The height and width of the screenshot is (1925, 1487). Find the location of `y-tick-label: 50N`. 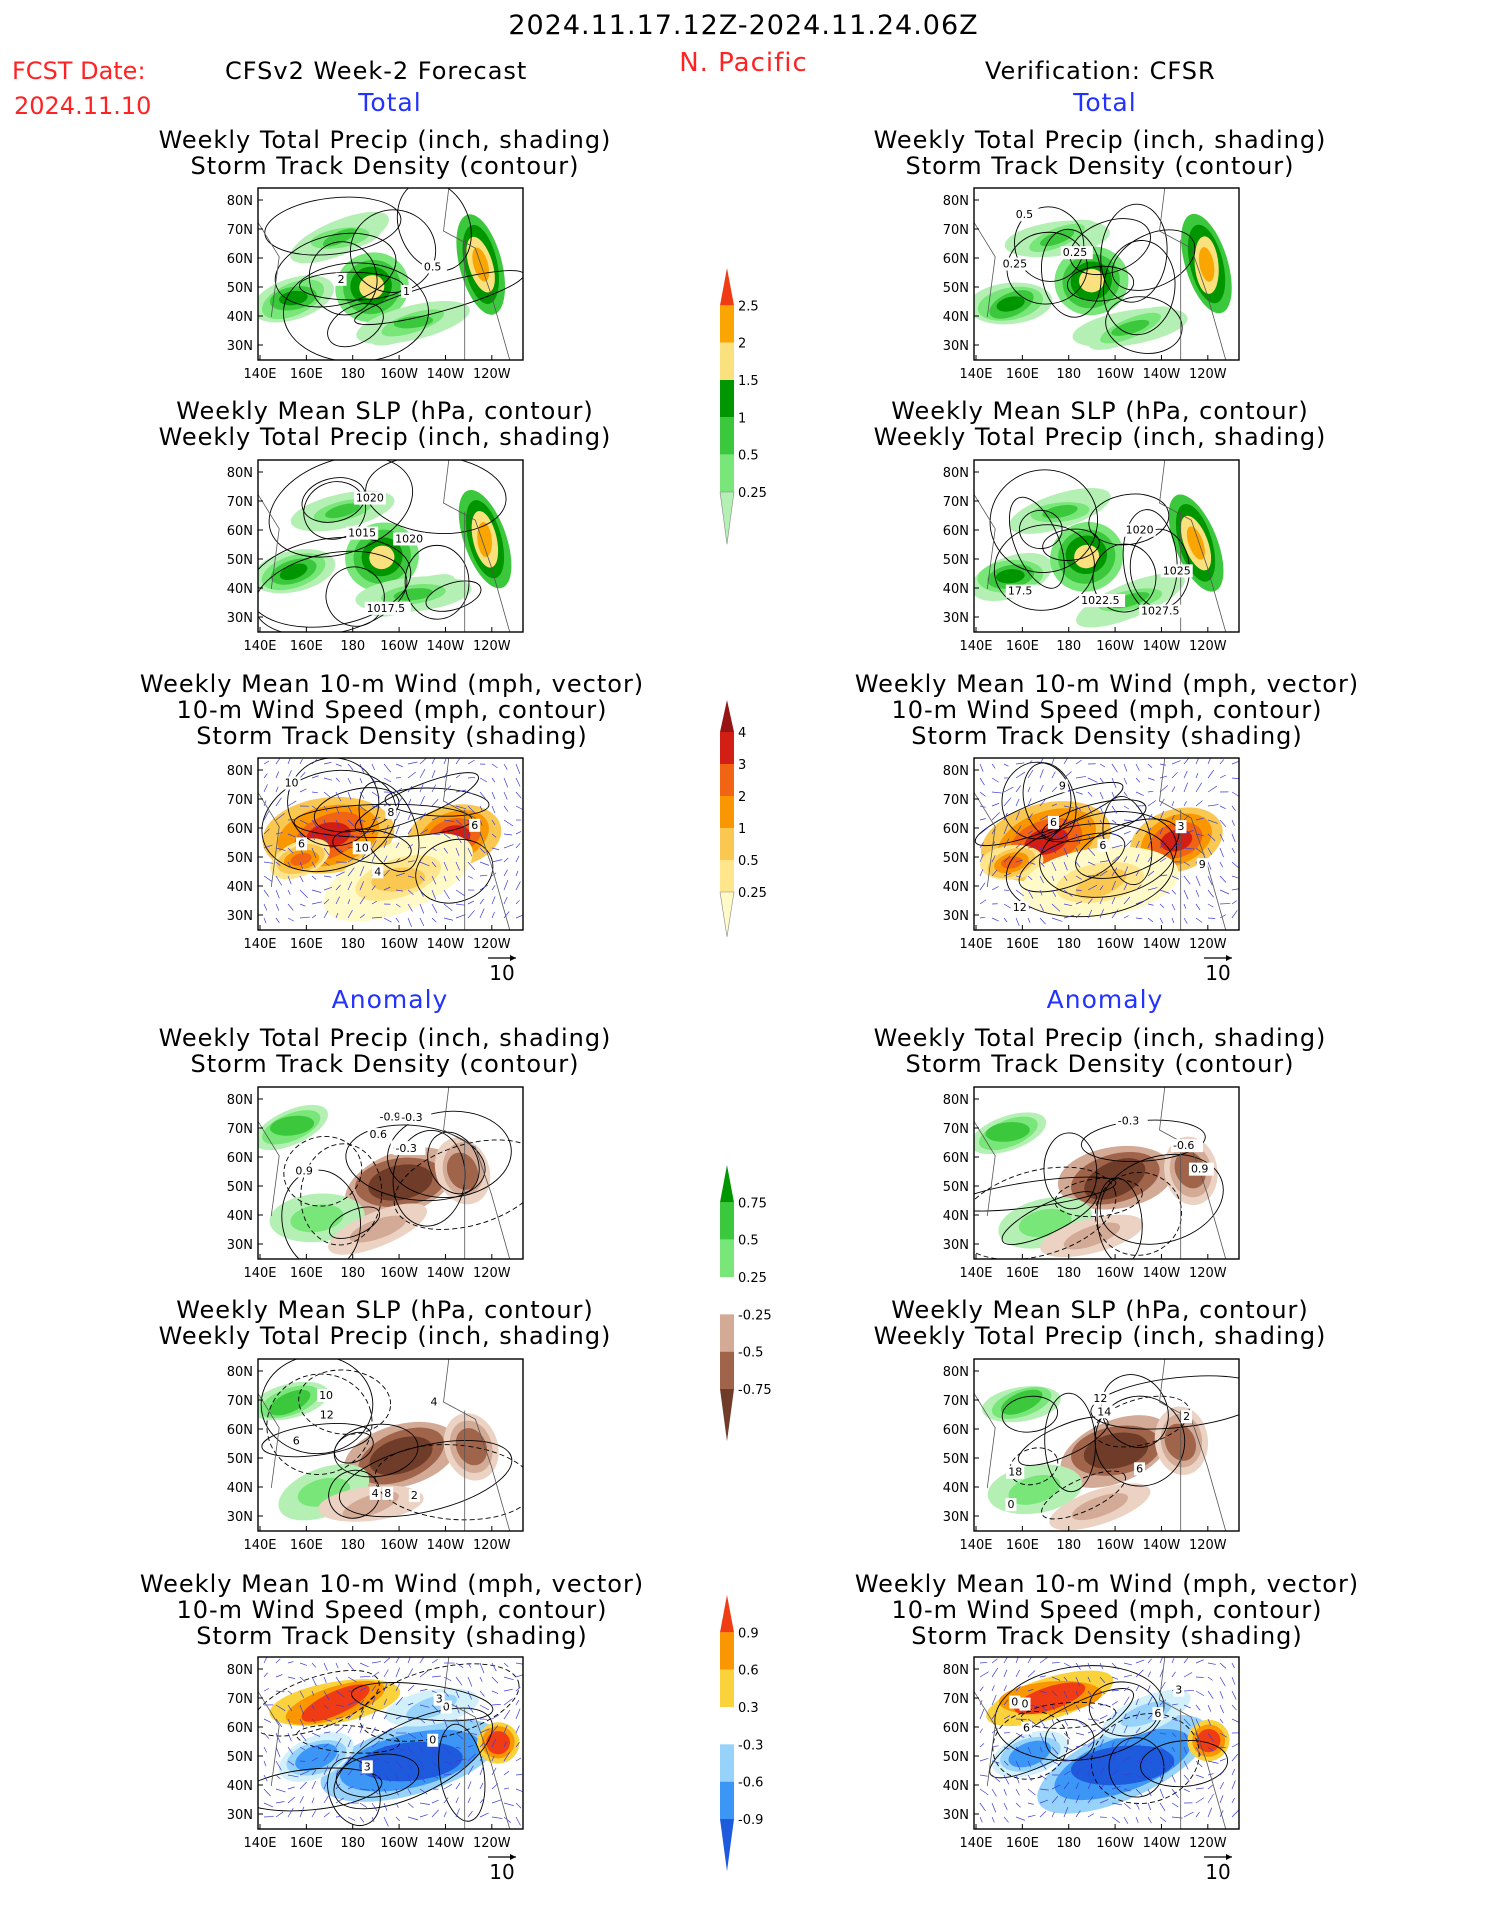

y-tick-label: 50N is located at coordinates (956, 288).